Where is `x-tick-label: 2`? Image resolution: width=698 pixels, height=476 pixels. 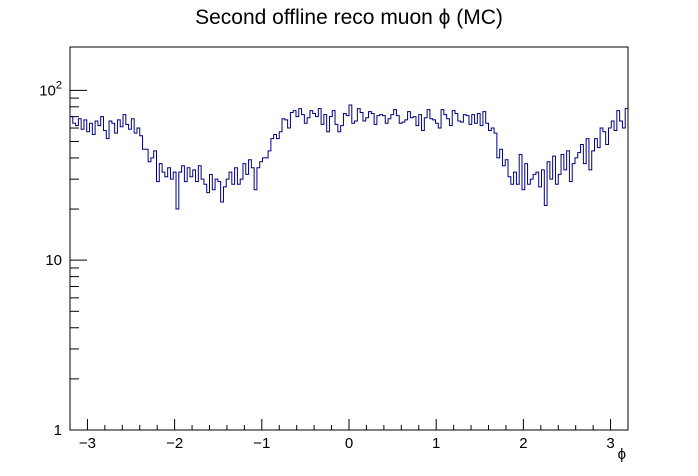
x-tick-label: 2 is located at coordinates (523, 443).